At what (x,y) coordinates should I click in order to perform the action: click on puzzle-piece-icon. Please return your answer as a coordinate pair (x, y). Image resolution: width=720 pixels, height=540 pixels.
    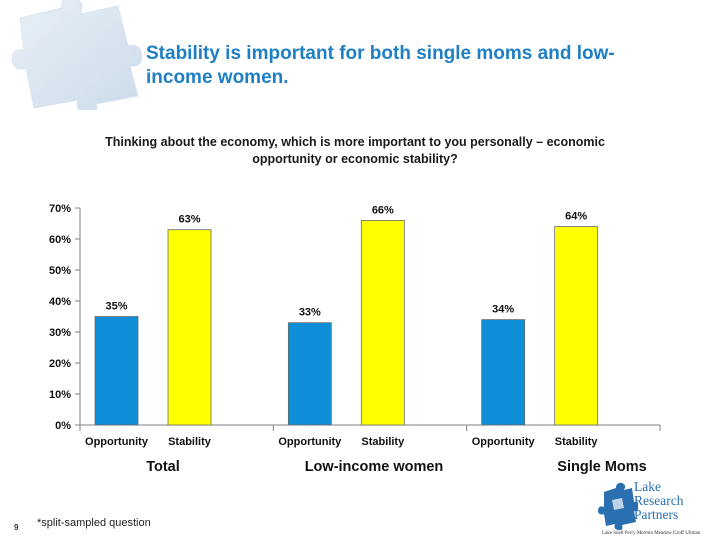
    Looking at the image, I should click on (77, 55).